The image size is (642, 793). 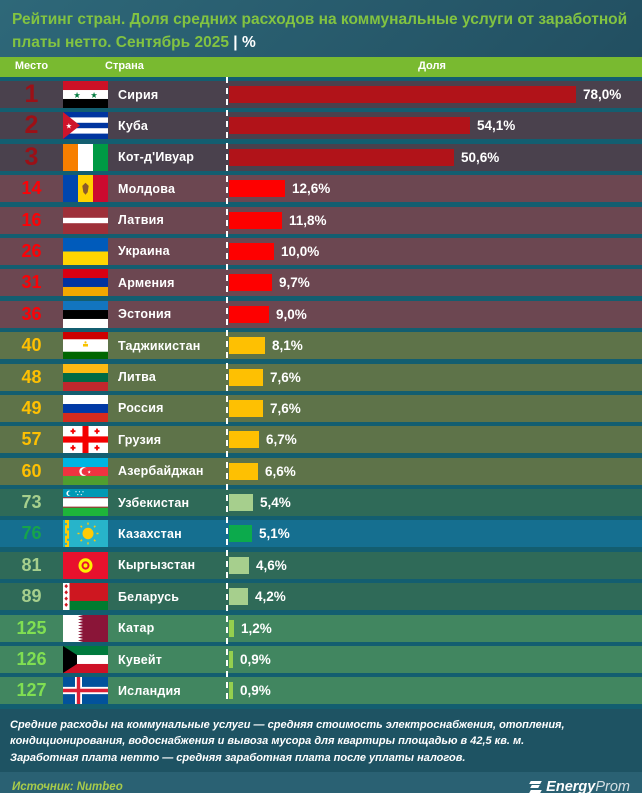 I want to click on country-name: Беларусь, so click(x=149, y=596).